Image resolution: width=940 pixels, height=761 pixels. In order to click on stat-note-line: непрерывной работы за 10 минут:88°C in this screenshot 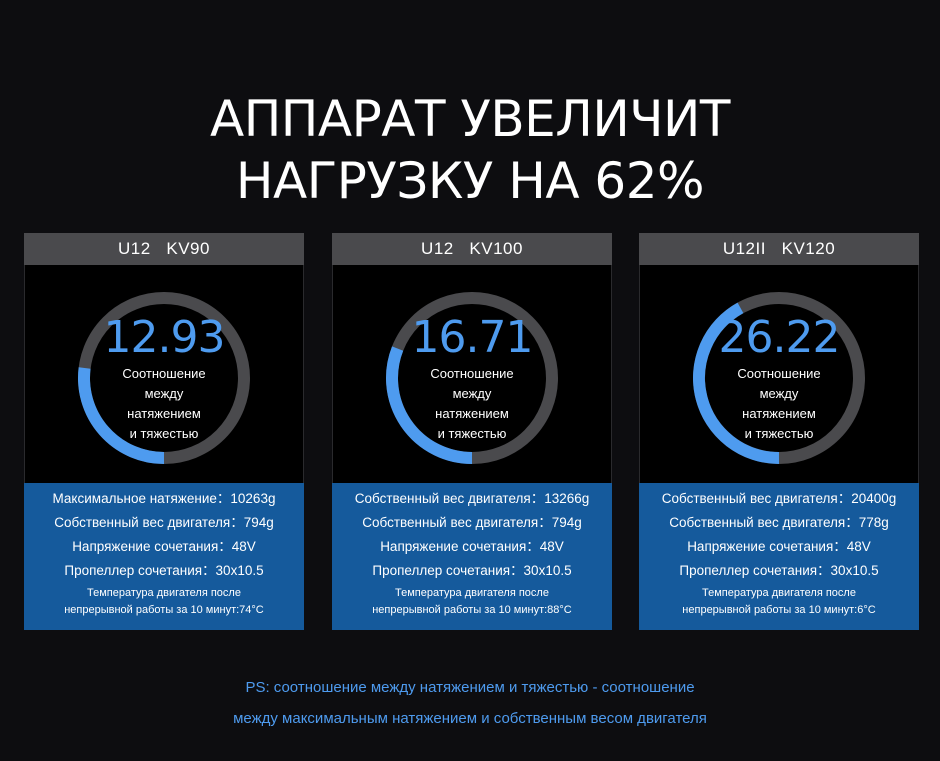, I will do `click(472, 610)`.